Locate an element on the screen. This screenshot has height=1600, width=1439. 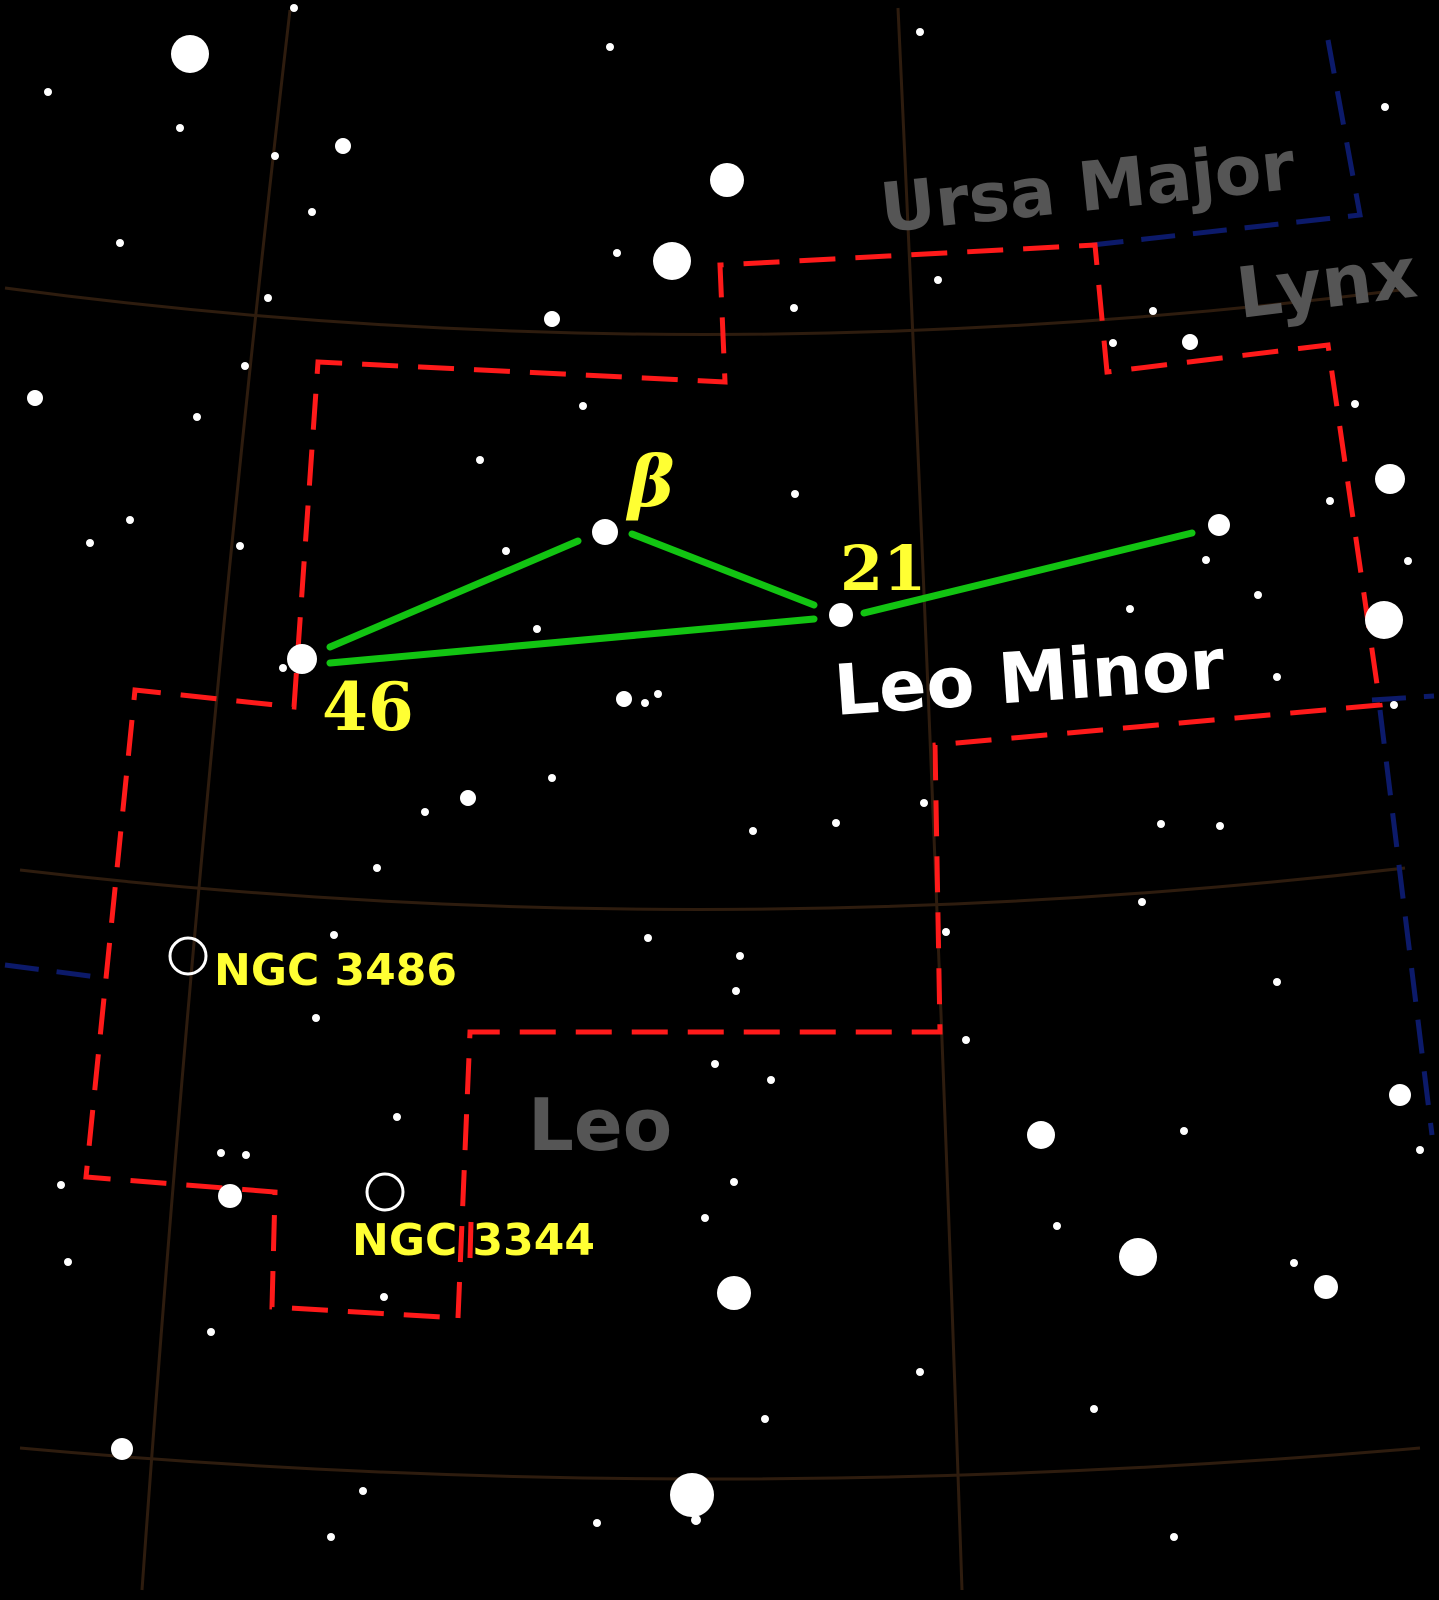
label-ngc3344: NGC 3344 is located at coordinates (473, 1240).